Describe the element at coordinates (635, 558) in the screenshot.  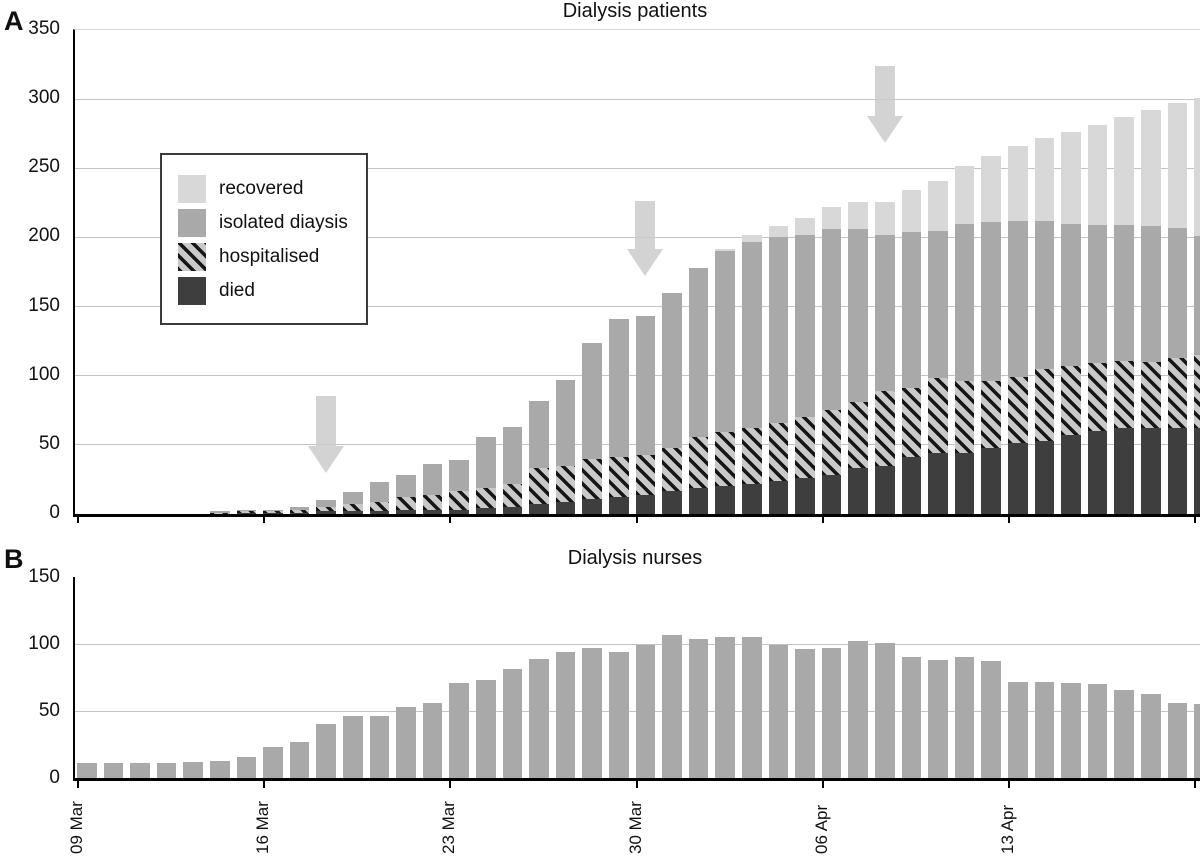
I see `panel-b-title: Dialysis nurses` at that location.